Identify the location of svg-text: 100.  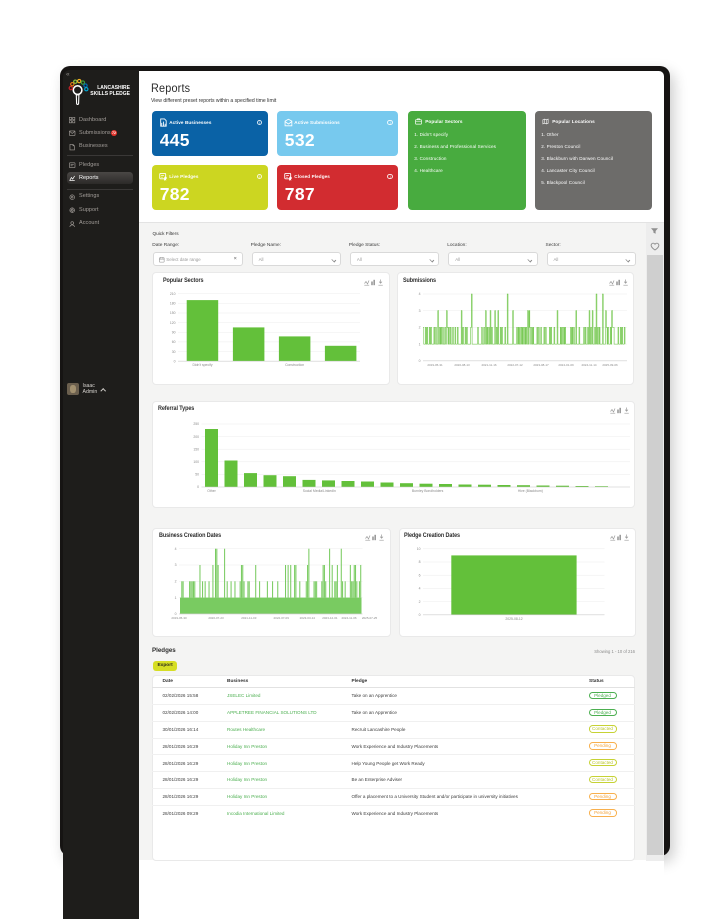
(196, 462).